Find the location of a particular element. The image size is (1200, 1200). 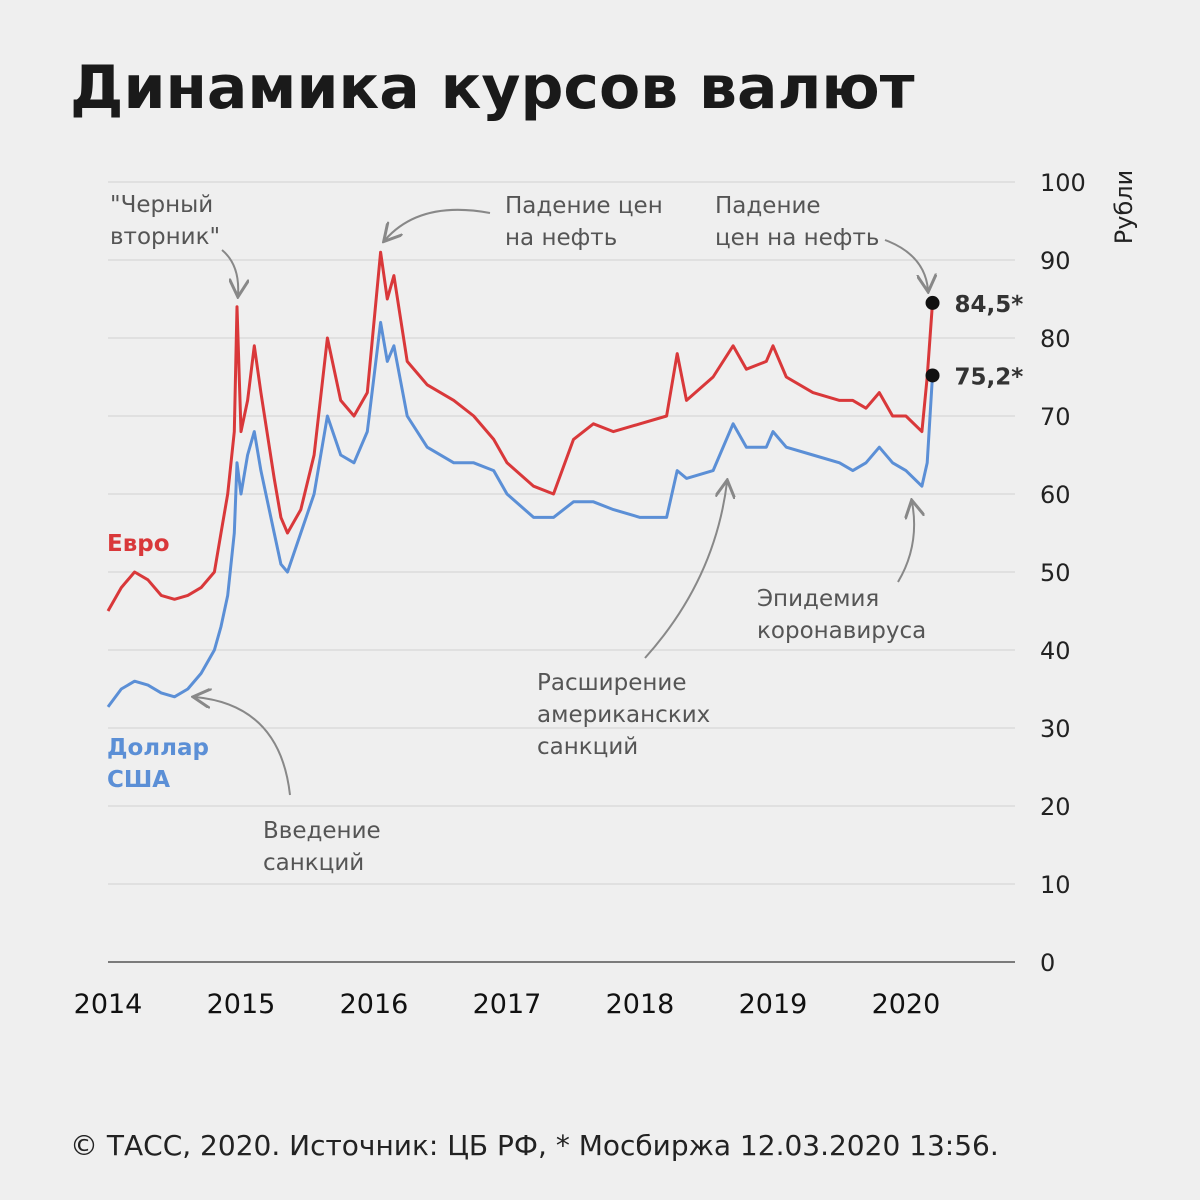

y-tick-label: 10 is located at coordinates (1055, 885).